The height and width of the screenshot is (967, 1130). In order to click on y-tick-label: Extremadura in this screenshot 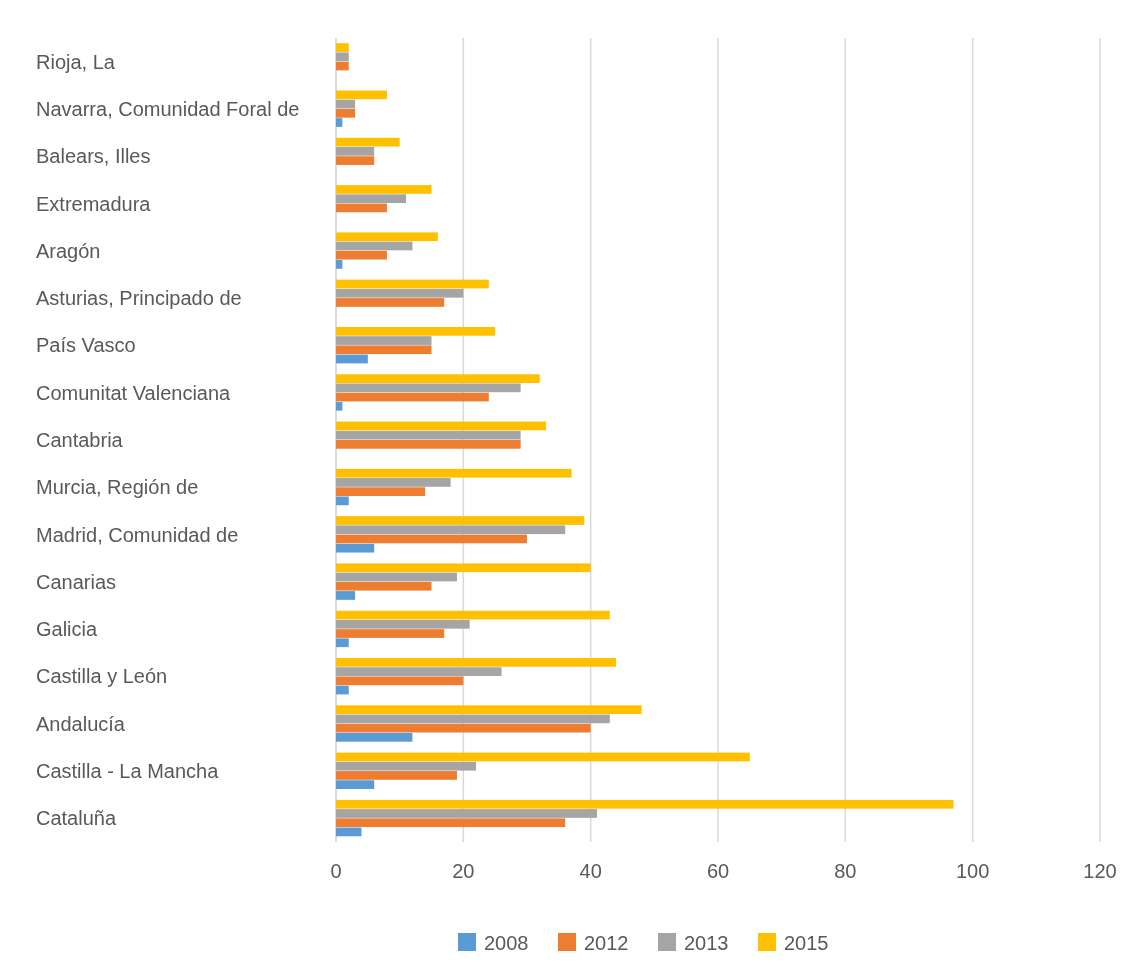, I will do `click(94, 203)`.